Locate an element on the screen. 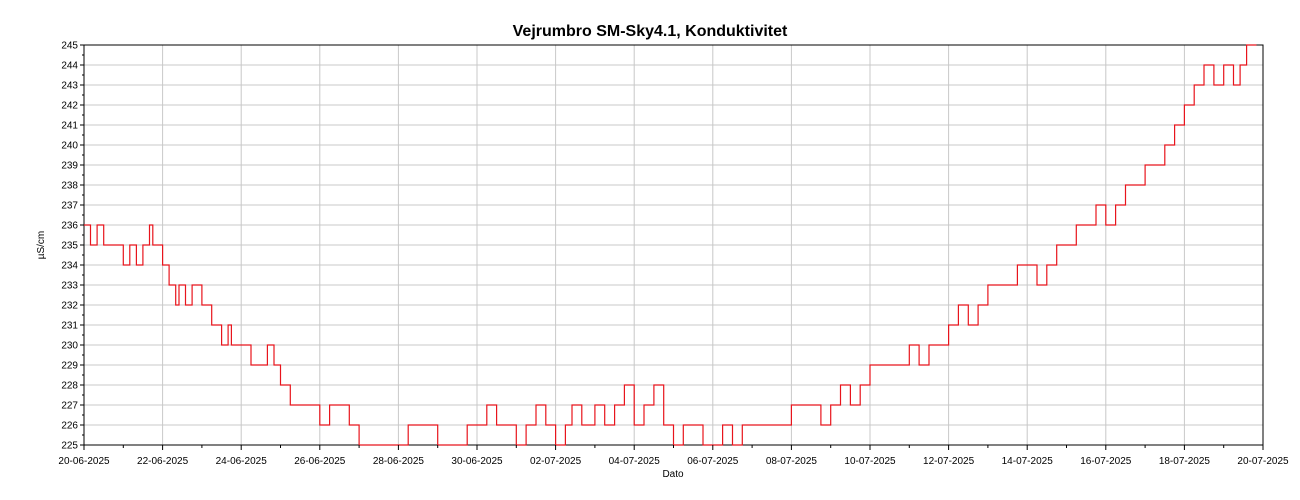  x-tick-label: 20-07-2025 is located at coordinates (1263, 461).